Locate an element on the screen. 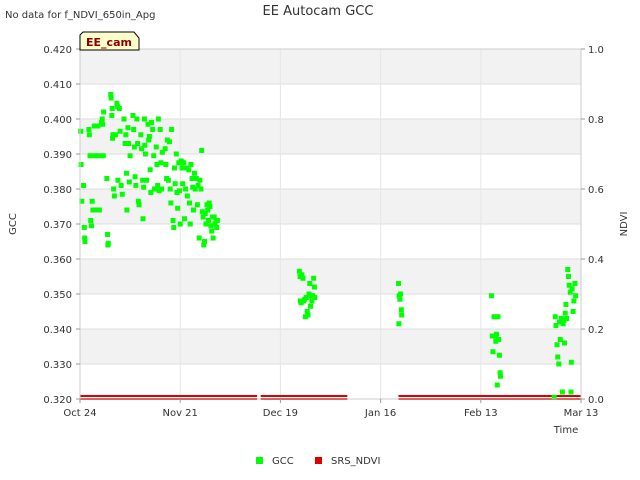  plot-band is located at coordinates (330, 66).